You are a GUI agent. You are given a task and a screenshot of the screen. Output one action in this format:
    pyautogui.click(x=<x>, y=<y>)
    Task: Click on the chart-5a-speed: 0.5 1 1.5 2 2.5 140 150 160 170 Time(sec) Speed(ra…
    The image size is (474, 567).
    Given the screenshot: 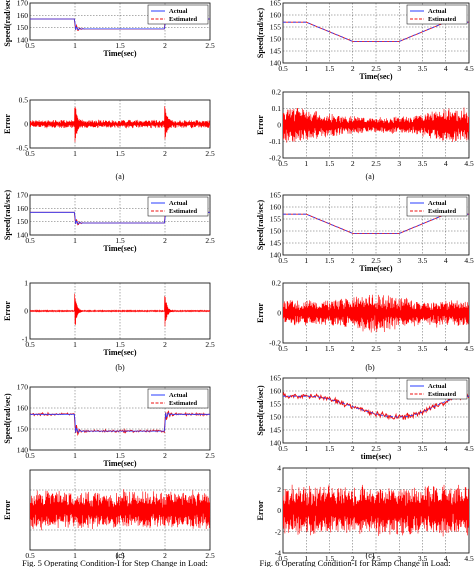 What is the action you would take?
    pyautogui.click(x=109, y=90)
    